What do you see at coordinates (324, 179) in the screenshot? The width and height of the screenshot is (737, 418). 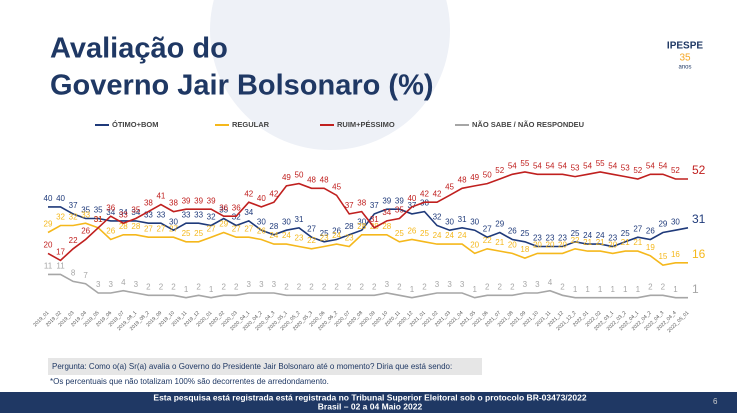 I see `data-label: 48` at bounding box center [324, 179].